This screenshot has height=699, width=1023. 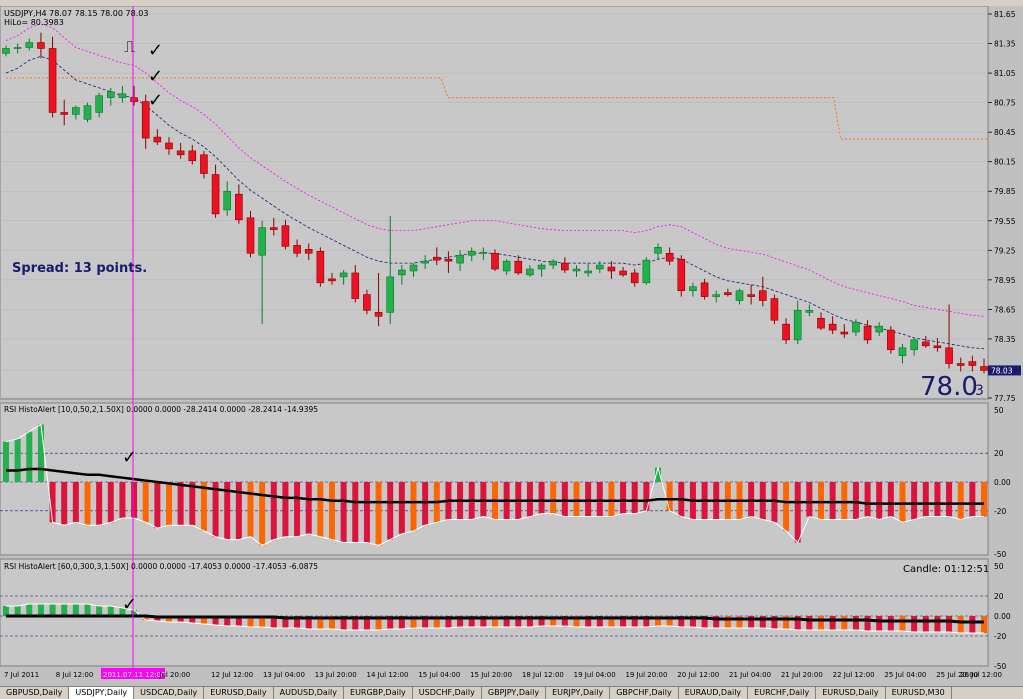 What do you see at coordinates (102, 693) in the screenshot?
I see `chart-tab: USDJPY,Daily` at bounding box center [102, 693].